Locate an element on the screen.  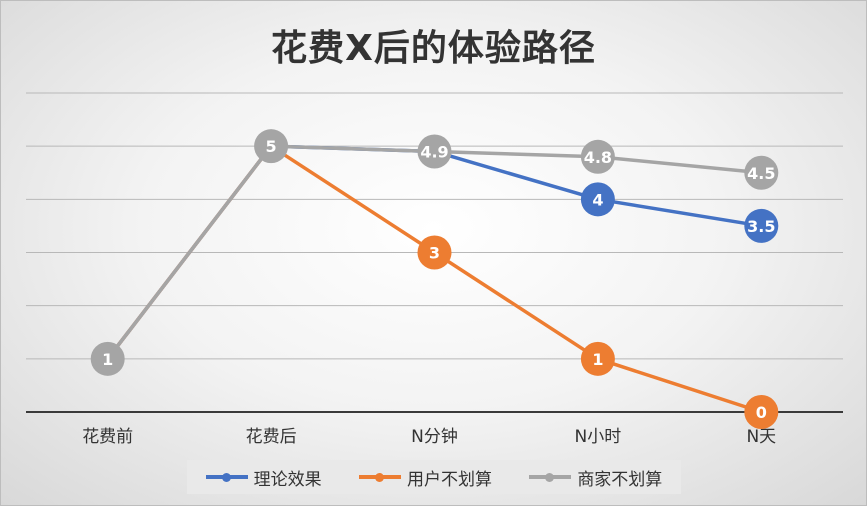
data-label: 5 is located at coordinates (271, 146).